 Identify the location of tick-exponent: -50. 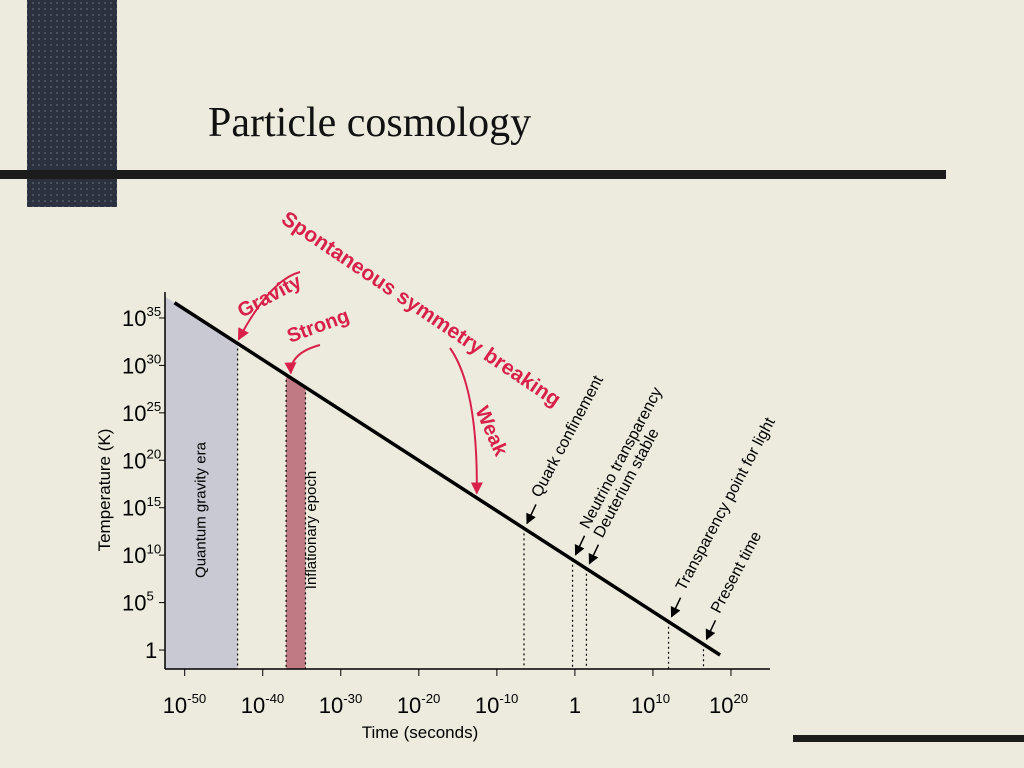
(196, 698).